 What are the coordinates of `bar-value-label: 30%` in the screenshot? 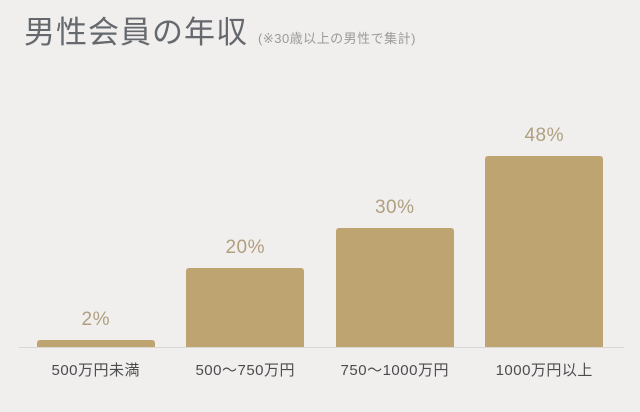 It's located at (394, 207).